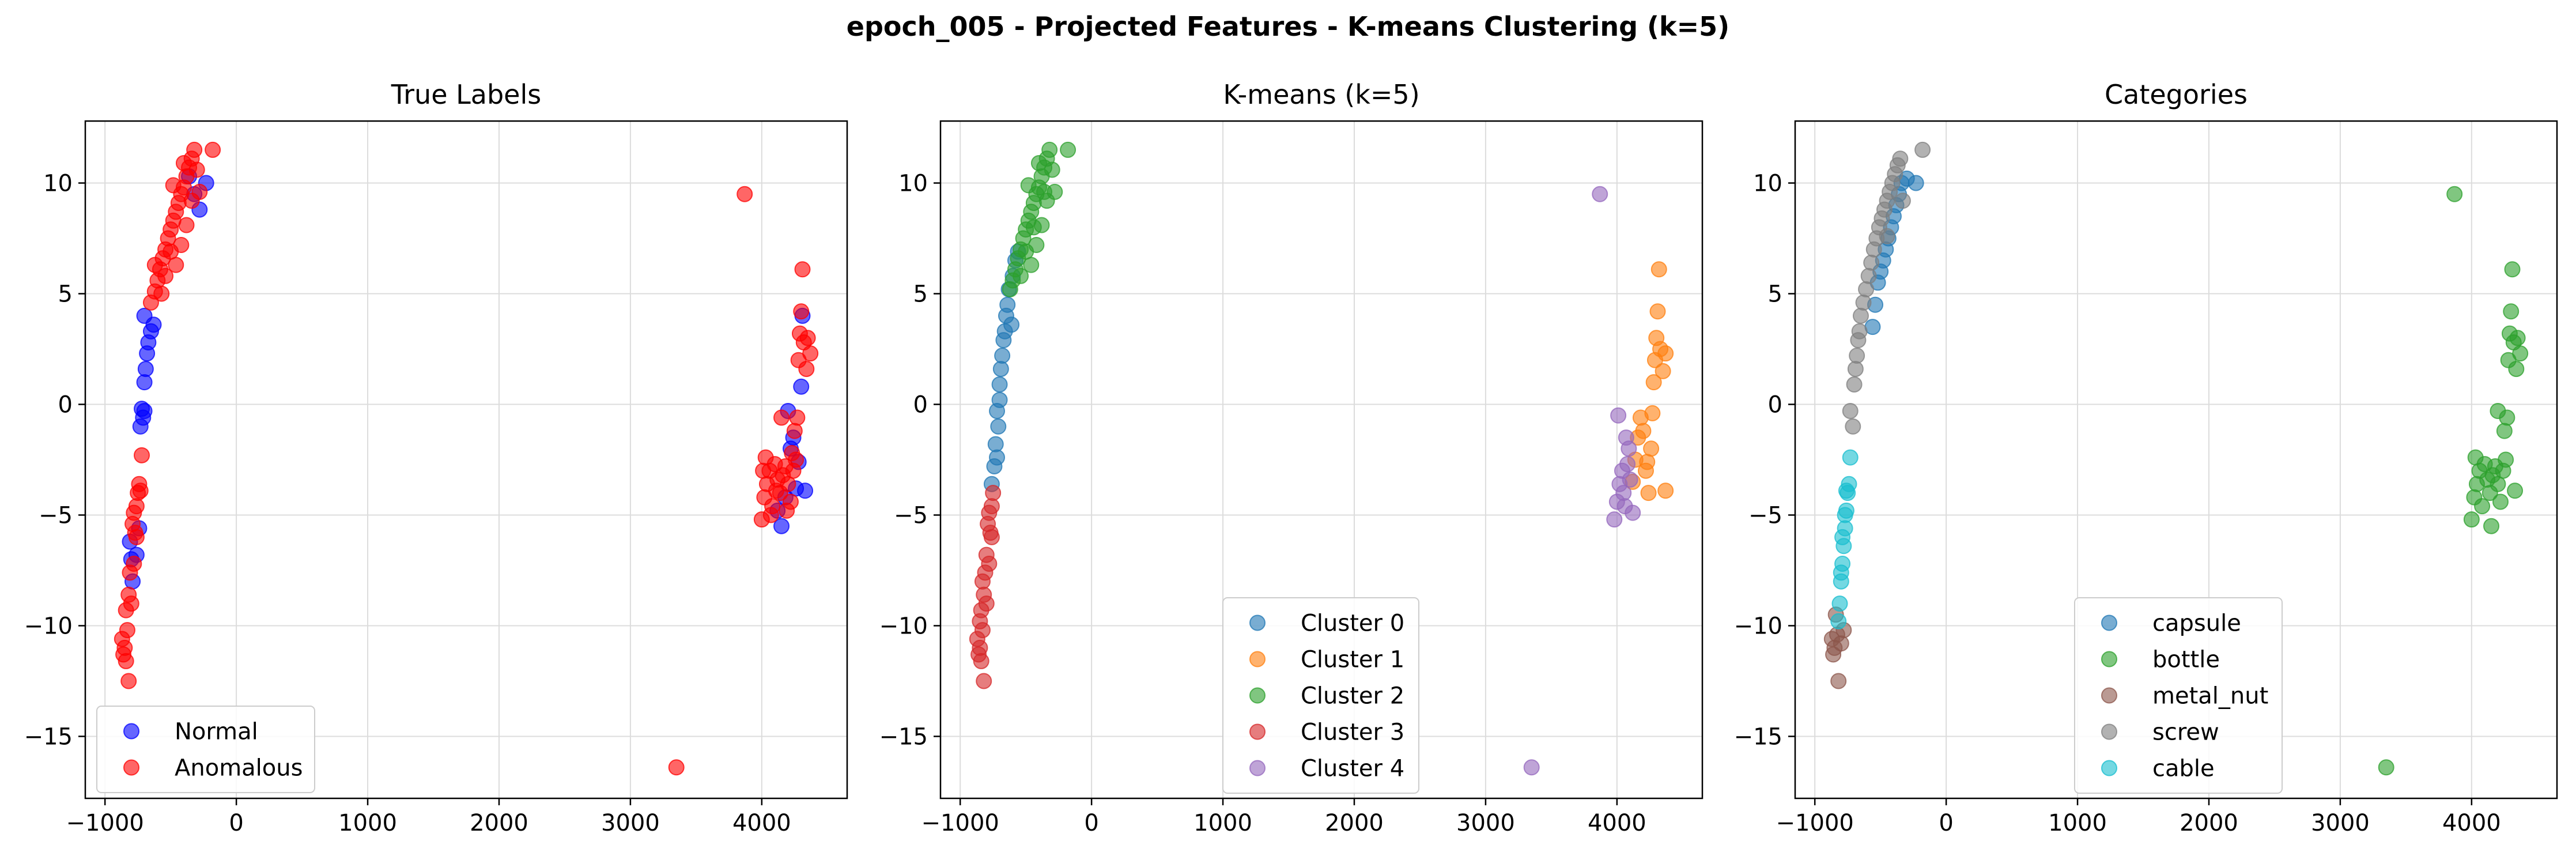 Image resolution: width=2576 pixels, height=856 pixels. I want to click on x-tick-label: 2000, so click(1354, 823).